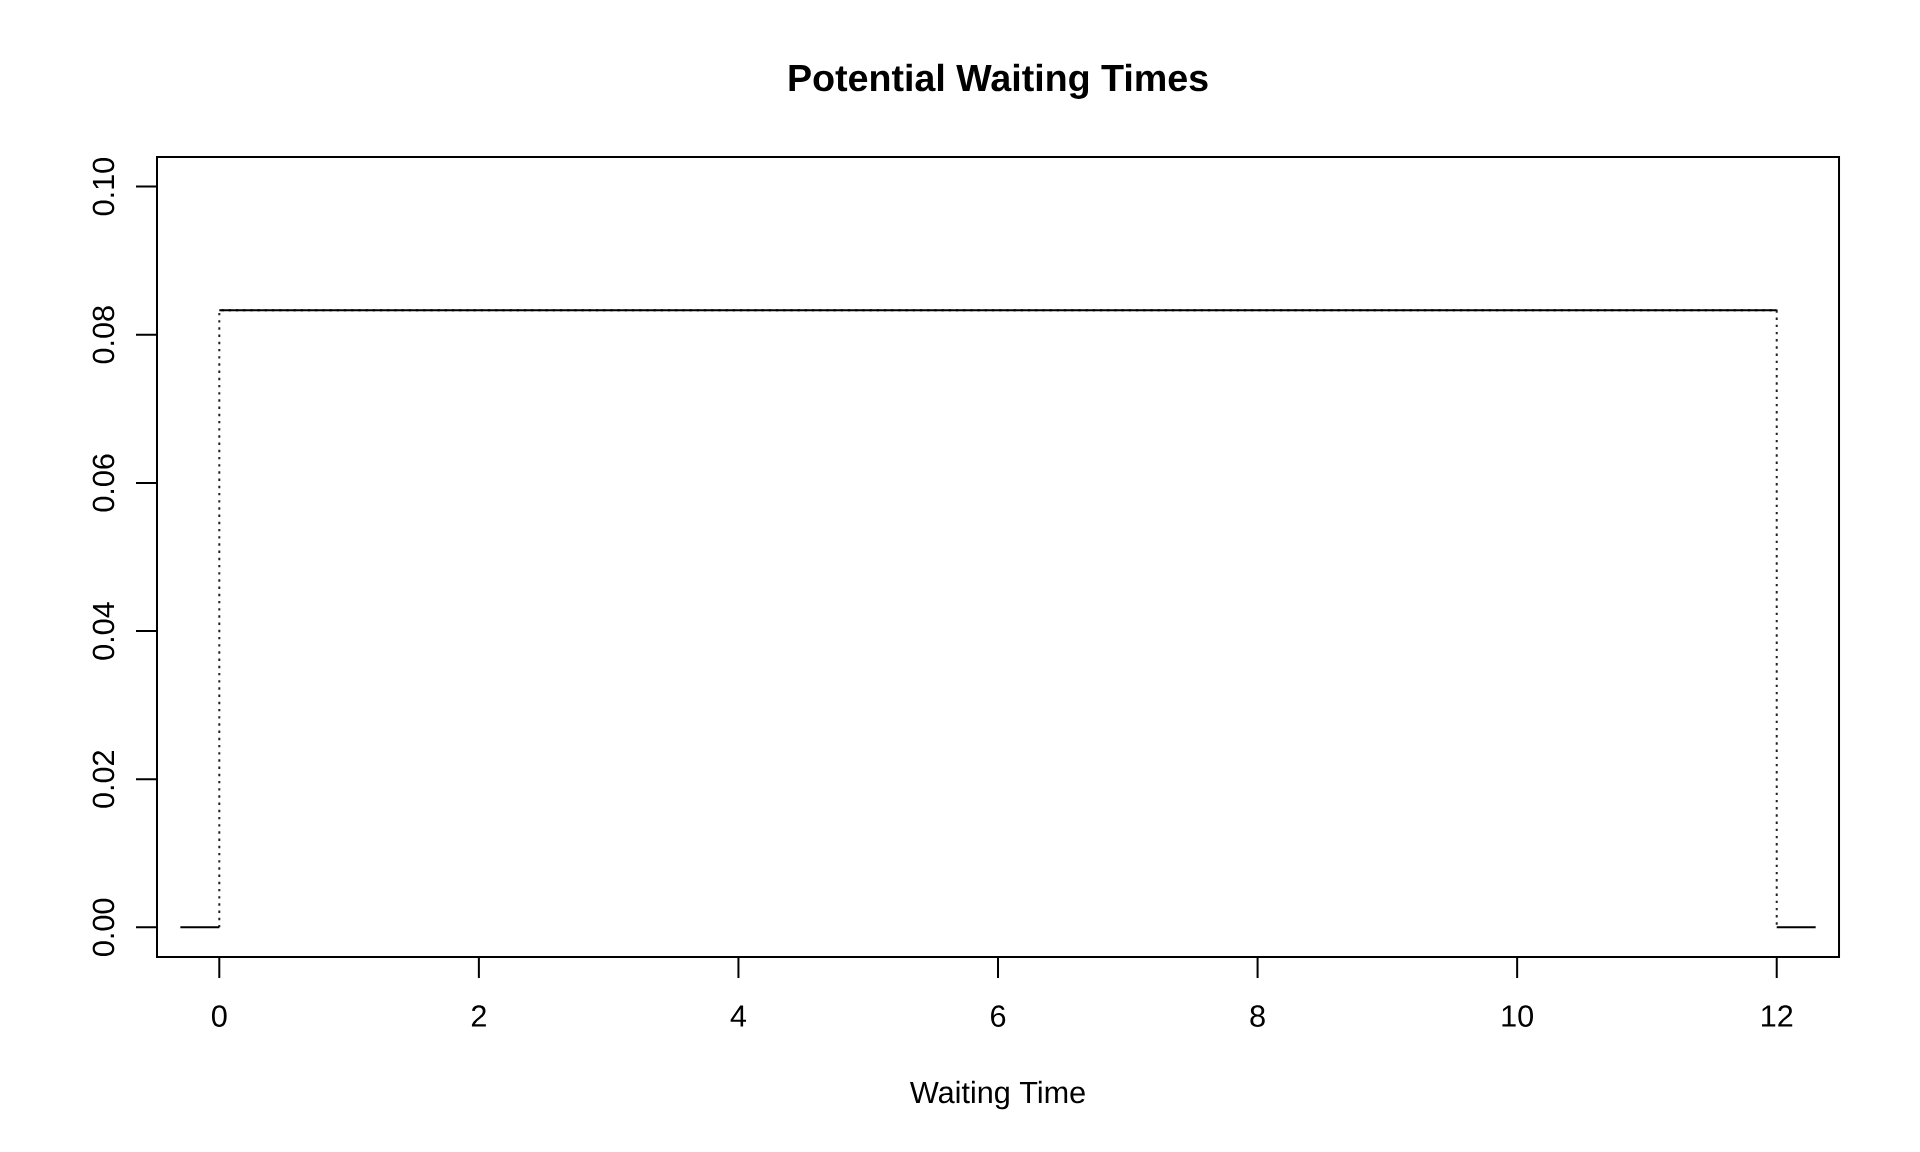 The height and width of the screenshot is (1152, 1920). I want to click on x-tick-label: 10, so click(1517, 1016).